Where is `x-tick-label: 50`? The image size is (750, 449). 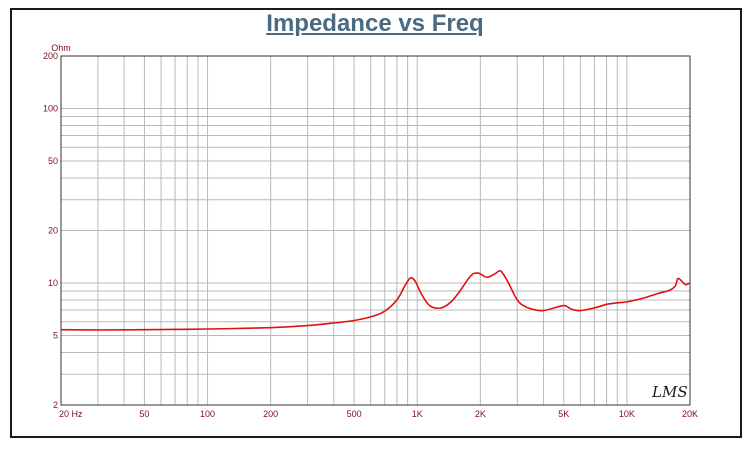
x-tick-label: 50 is located at coordinates (144, 414).